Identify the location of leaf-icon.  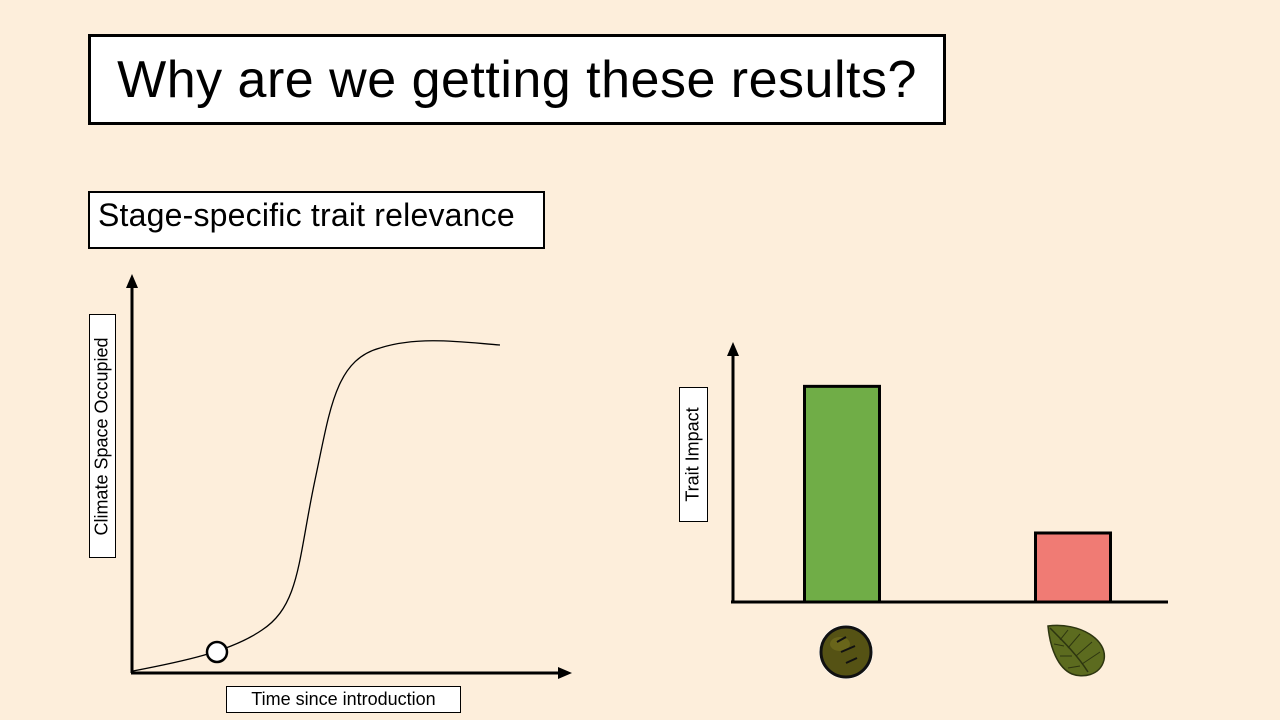
(1076, 650).